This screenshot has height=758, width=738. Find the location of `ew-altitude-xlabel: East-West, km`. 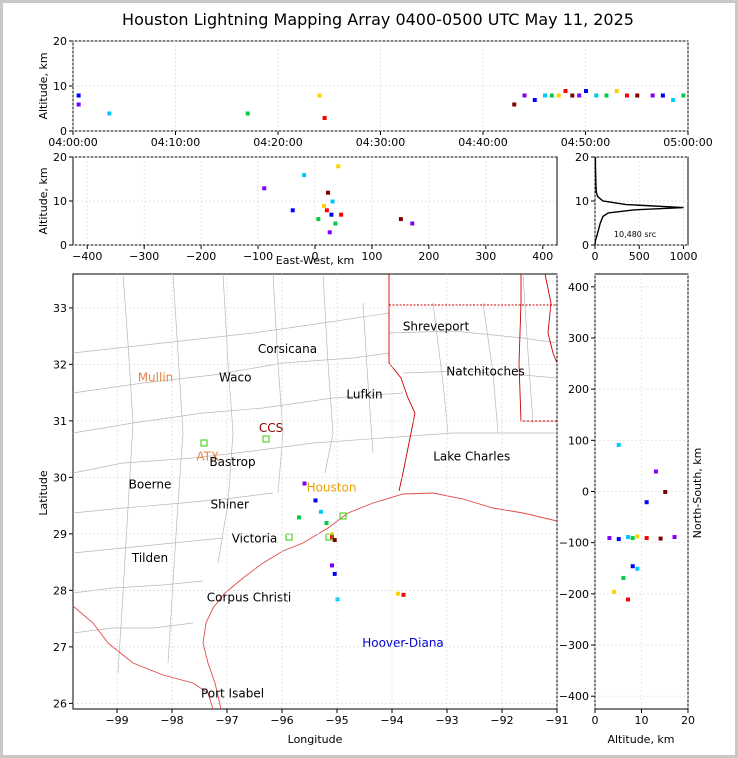

ew-altitude-xlabel: East-West, km is located at coordinates (315, 260).